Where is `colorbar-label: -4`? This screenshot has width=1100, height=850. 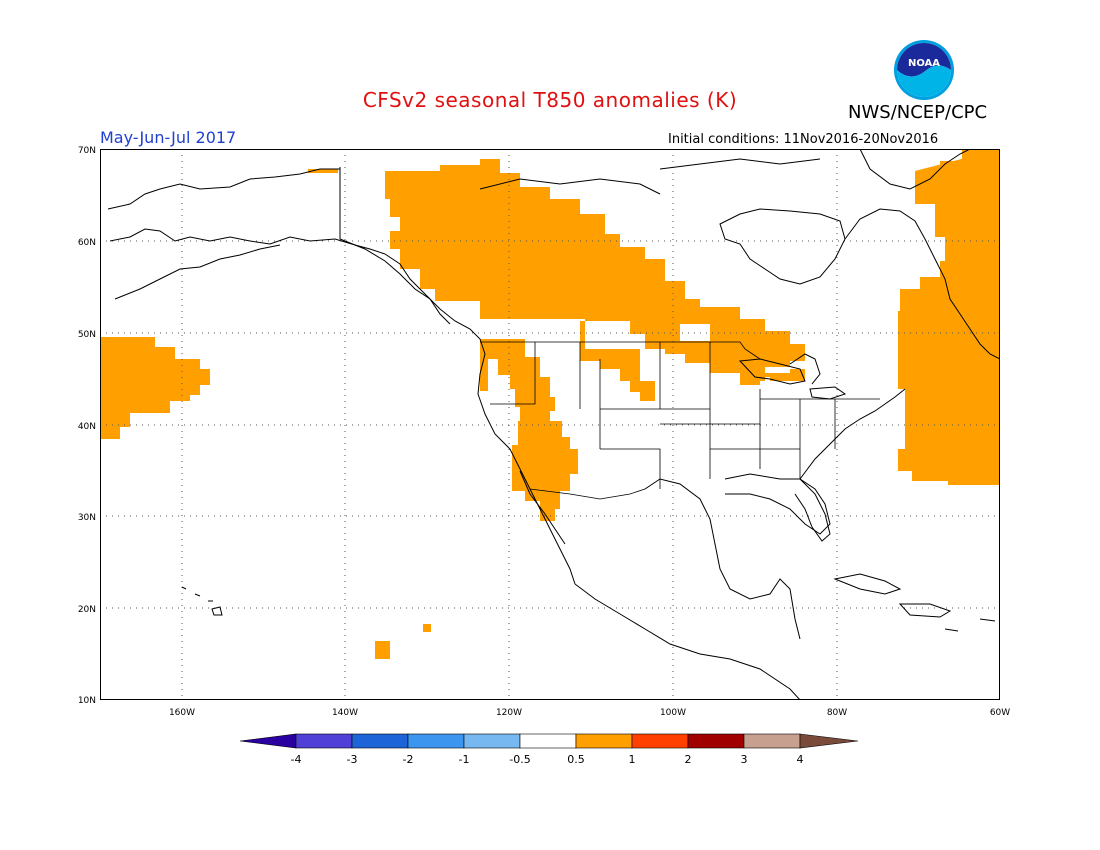
colorbar-label: -4 is located at coordinates (296, 759).